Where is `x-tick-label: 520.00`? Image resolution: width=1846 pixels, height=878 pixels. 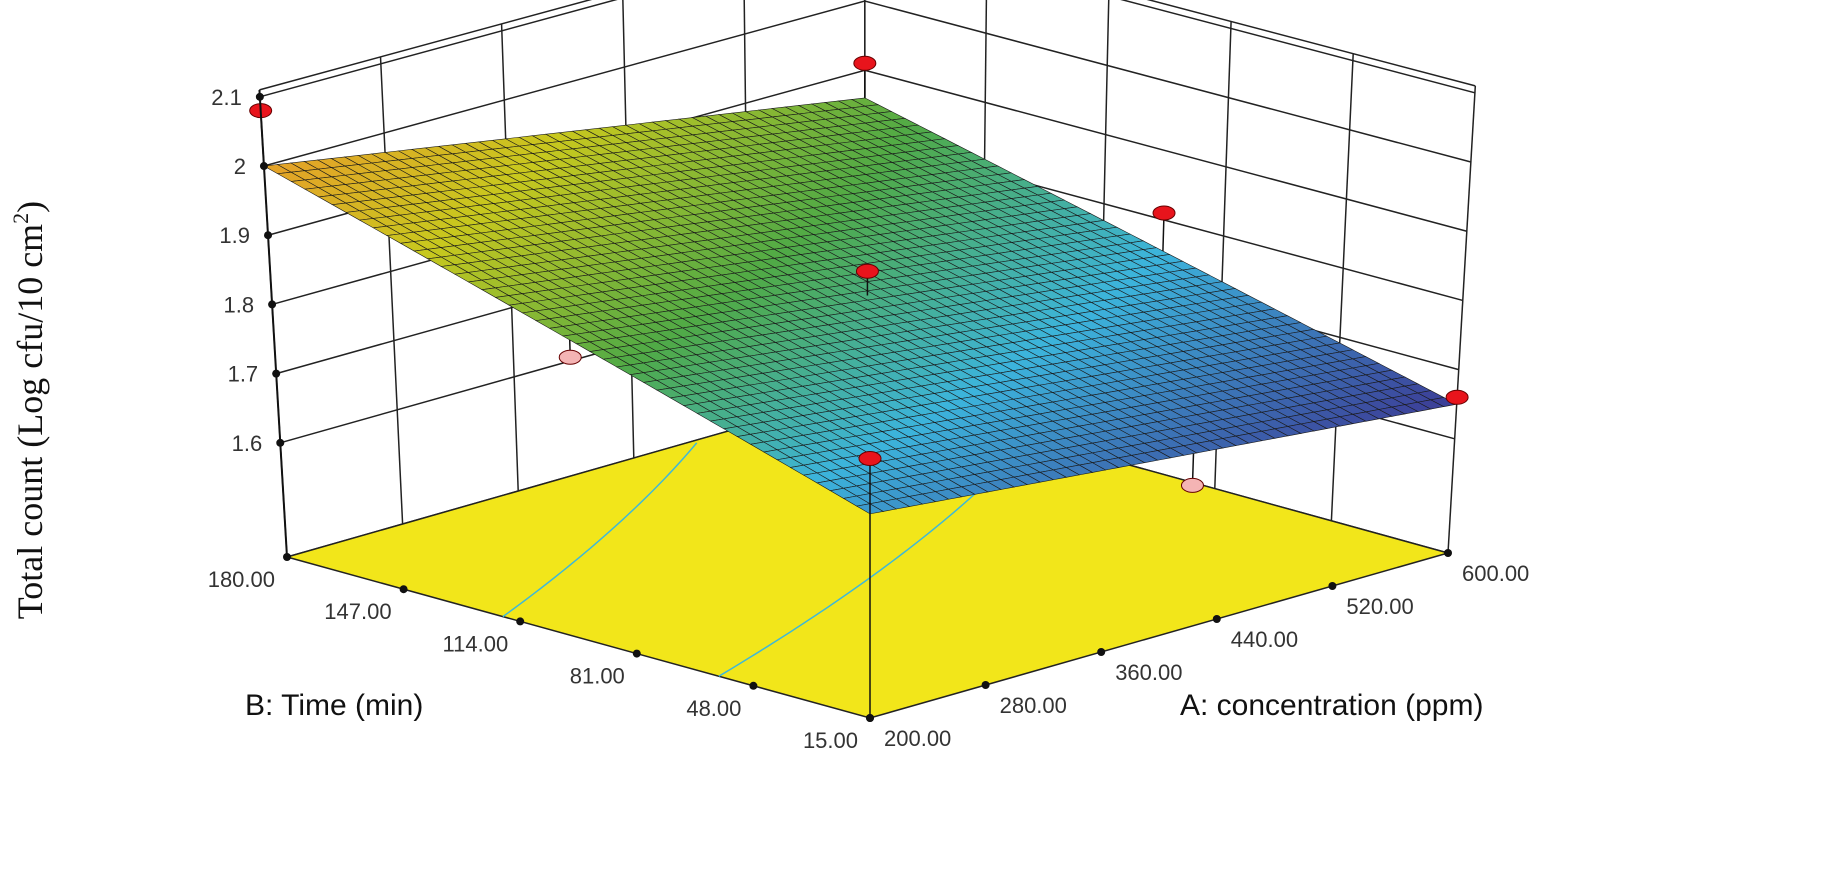
x-tick-label: 520.00 is located at coordinates (1379, 606).